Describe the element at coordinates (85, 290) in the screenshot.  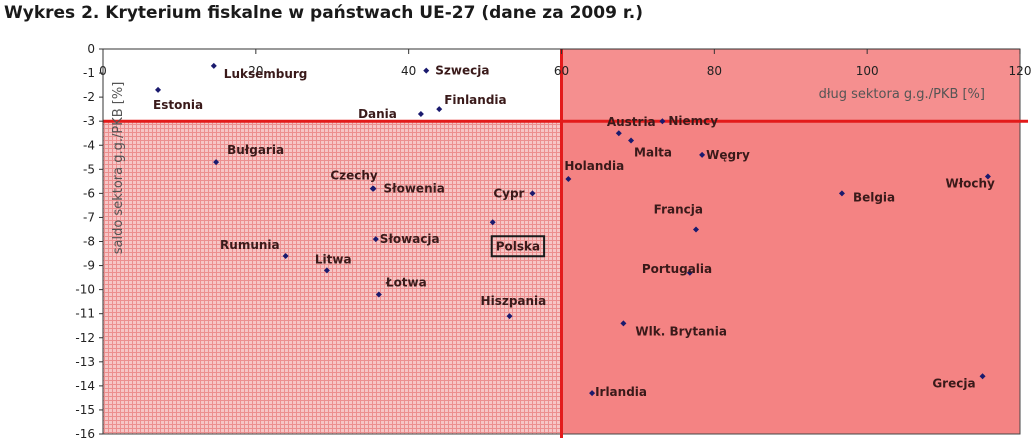
I see `y-tick-label: -10` at that location.